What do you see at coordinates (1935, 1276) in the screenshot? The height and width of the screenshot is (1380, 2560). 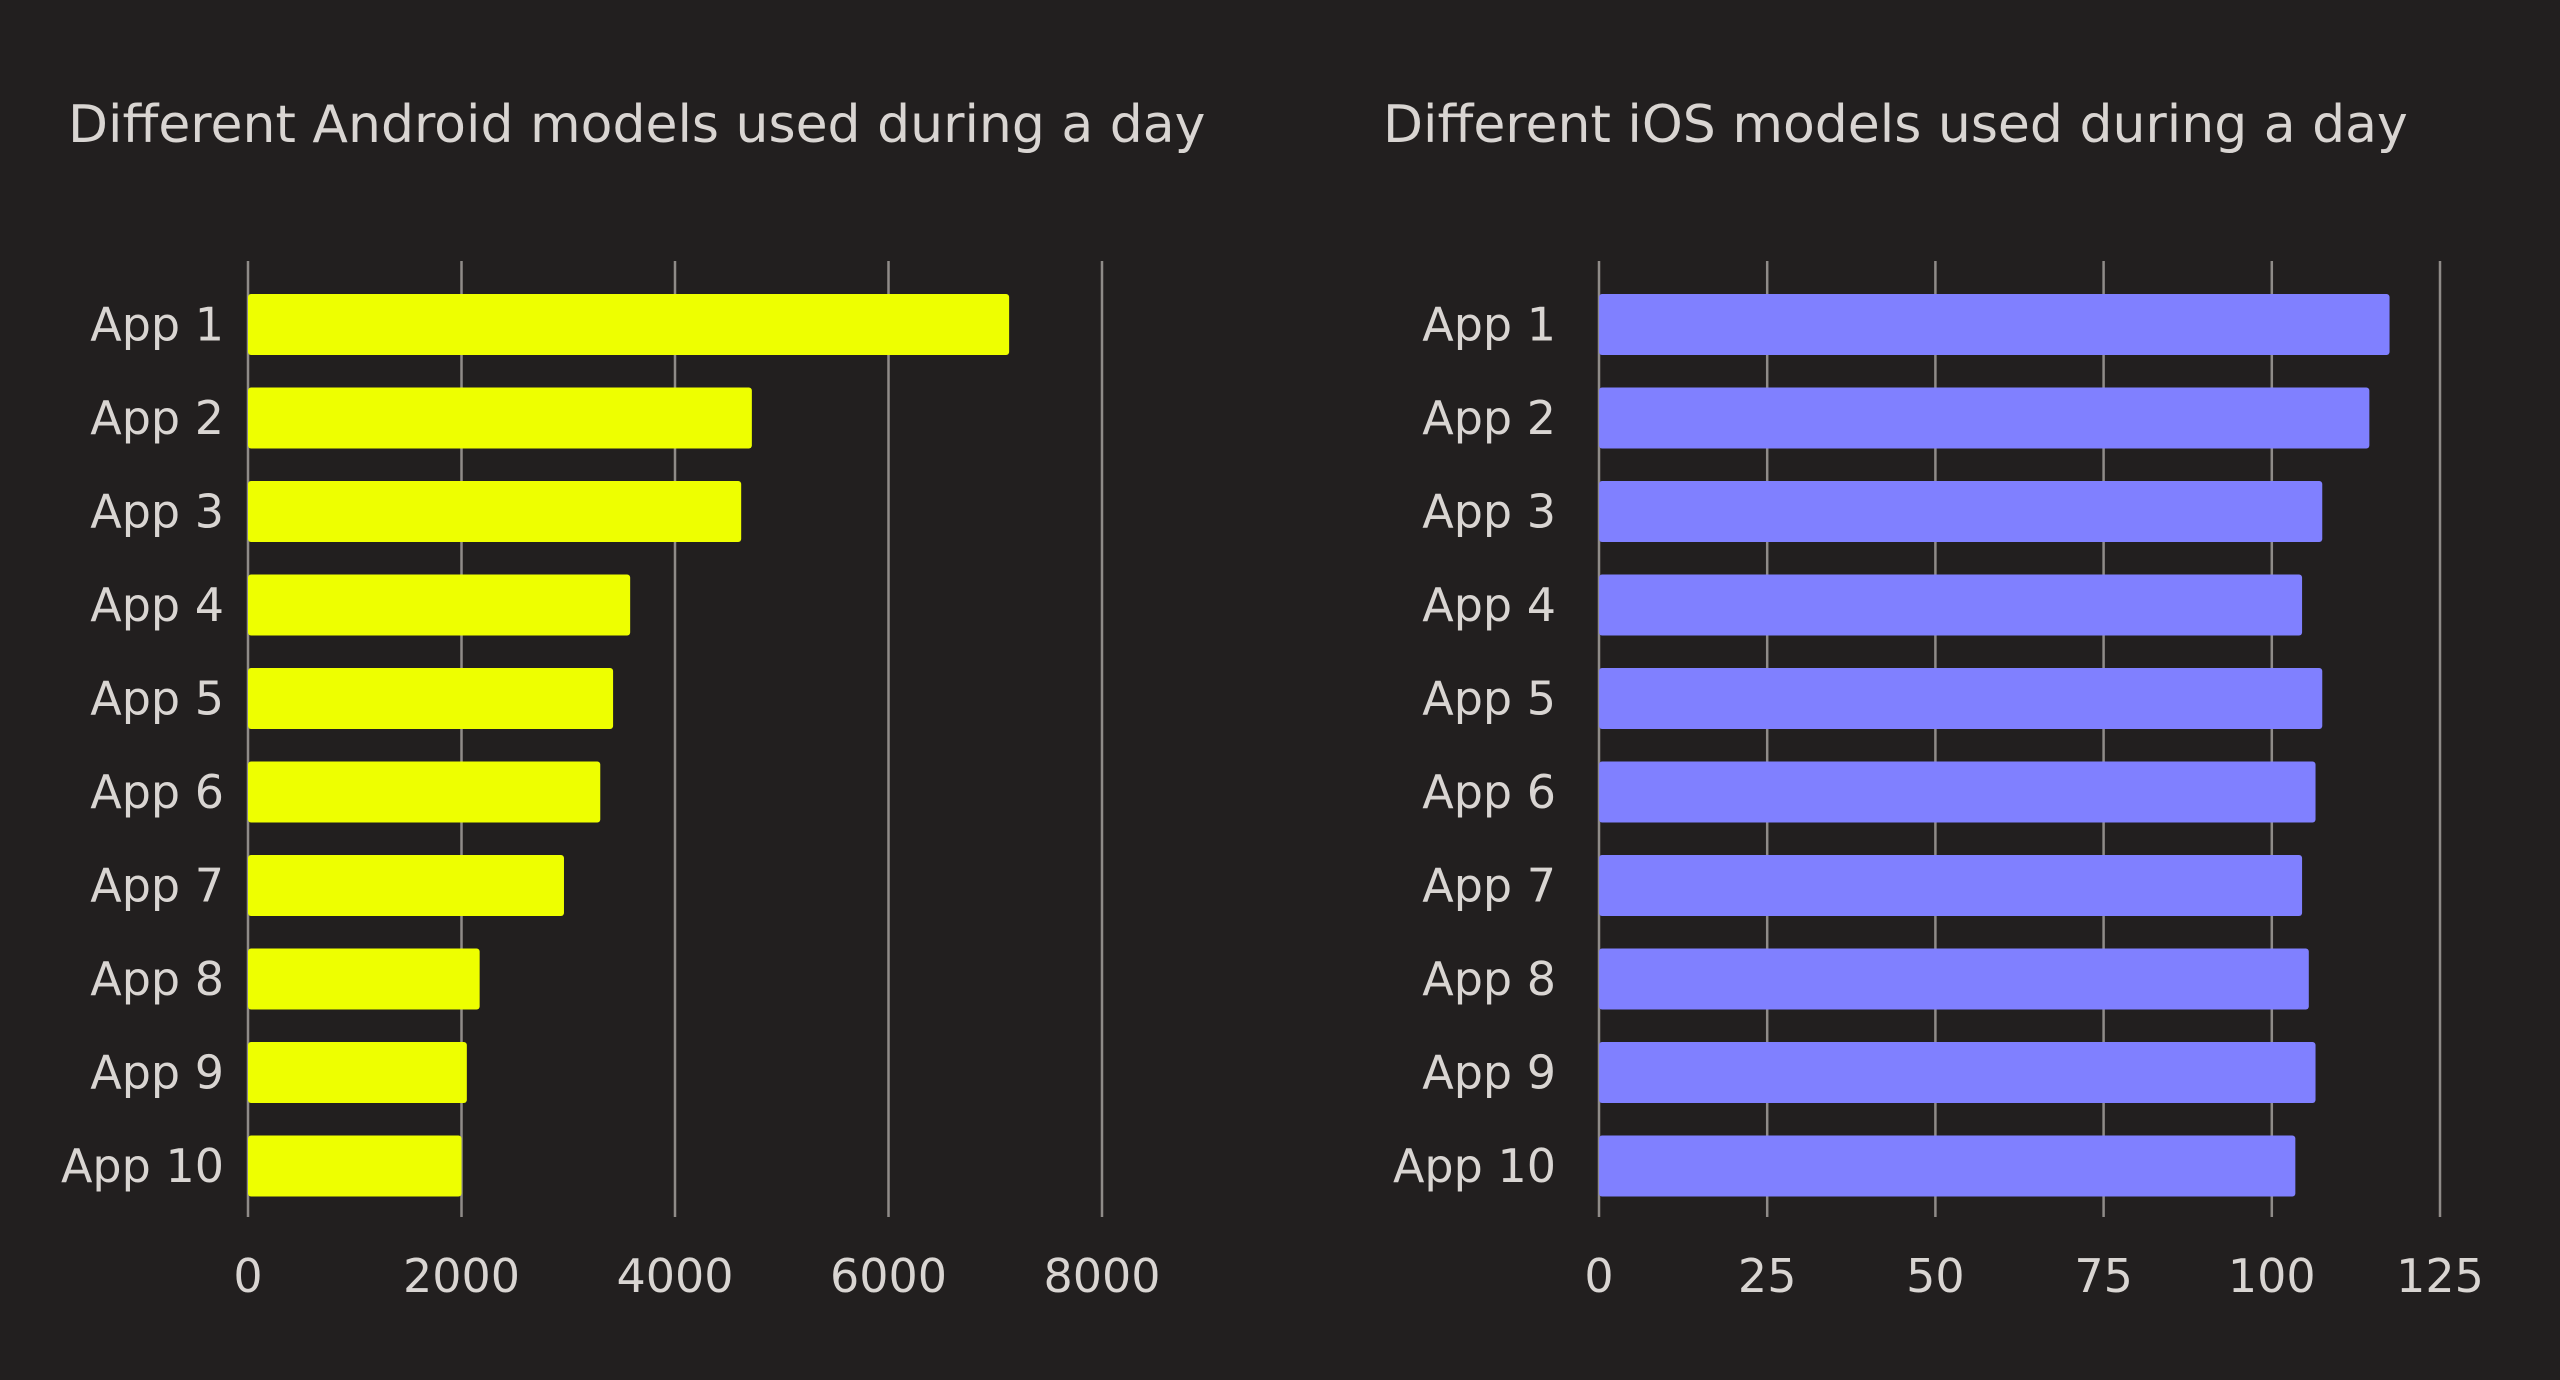 I see `x-tick-label: 50` at bounding box center [1935, 1276].